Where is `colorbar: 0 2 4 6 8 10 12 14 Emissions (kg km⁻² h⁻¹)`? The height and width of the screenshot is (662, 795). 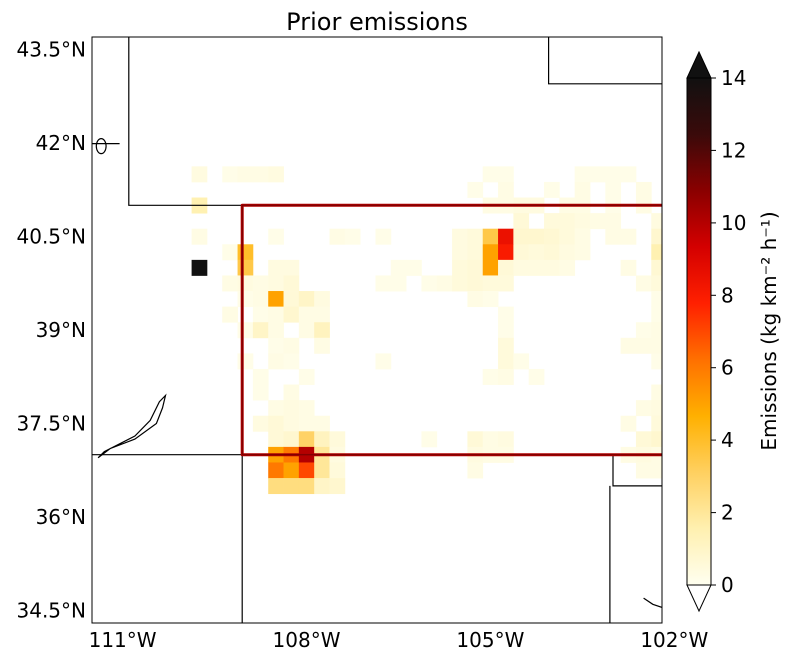
colorbar: 0 2 4 6 8 10 12 14 Emissions (kg km⁻² h⁻¹) is located at coordinates (733, 331).